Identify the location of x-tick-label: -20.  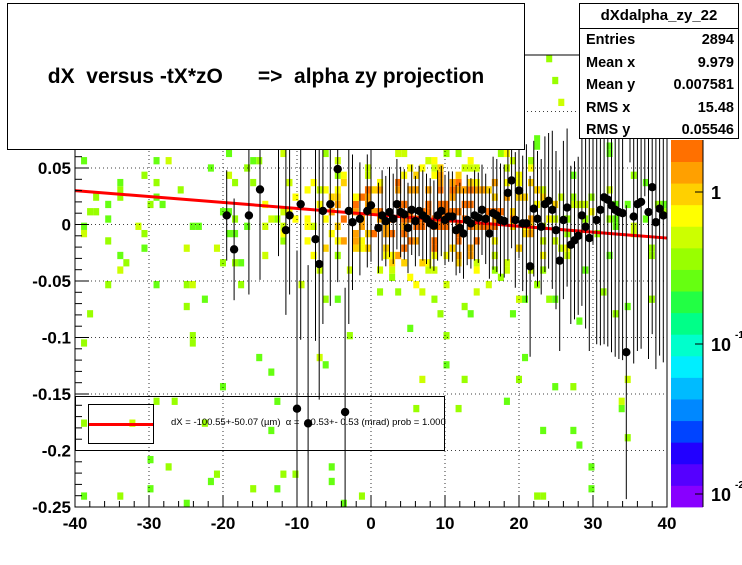
(223, 523).